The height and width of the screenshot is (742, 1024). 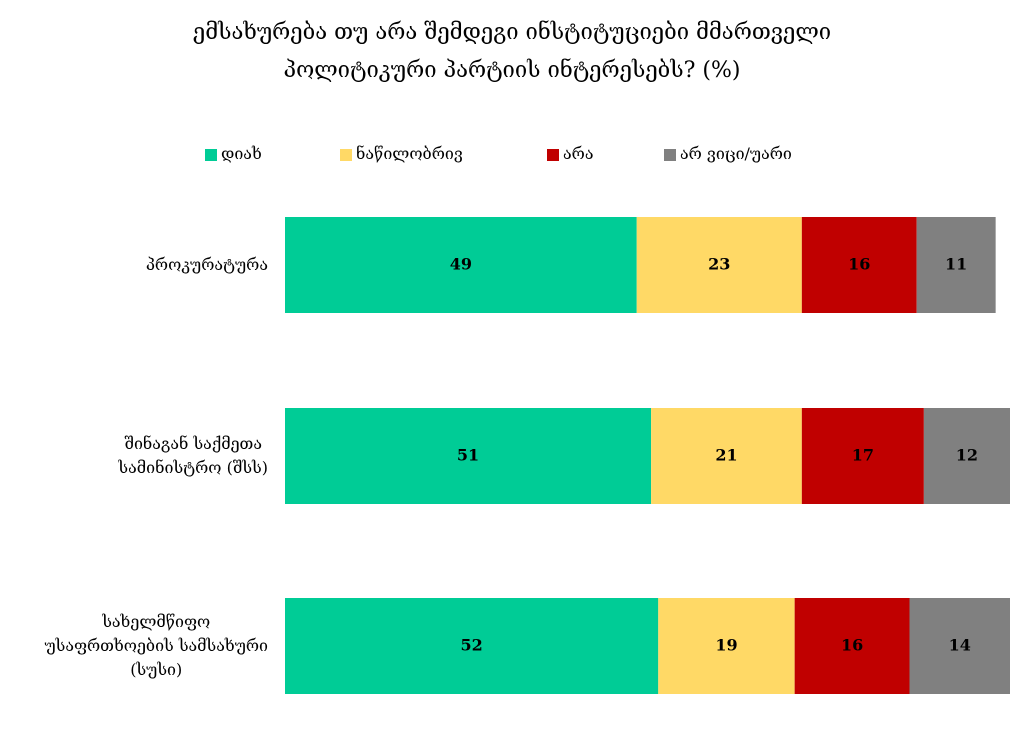 I want to click on data-label: 14, so click(x=960, y=645).